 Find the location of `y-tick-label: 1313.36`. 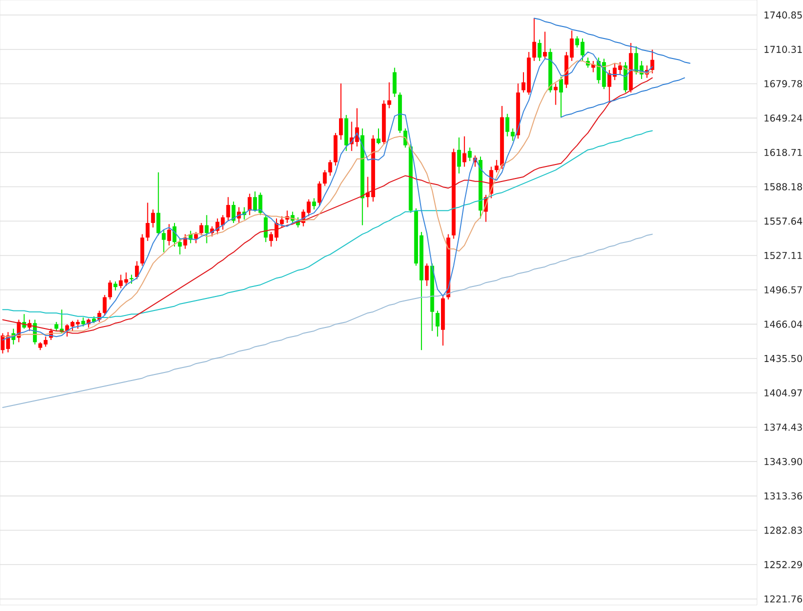

y-tick-label: 1313.36 is located at coordinates (783, 496).